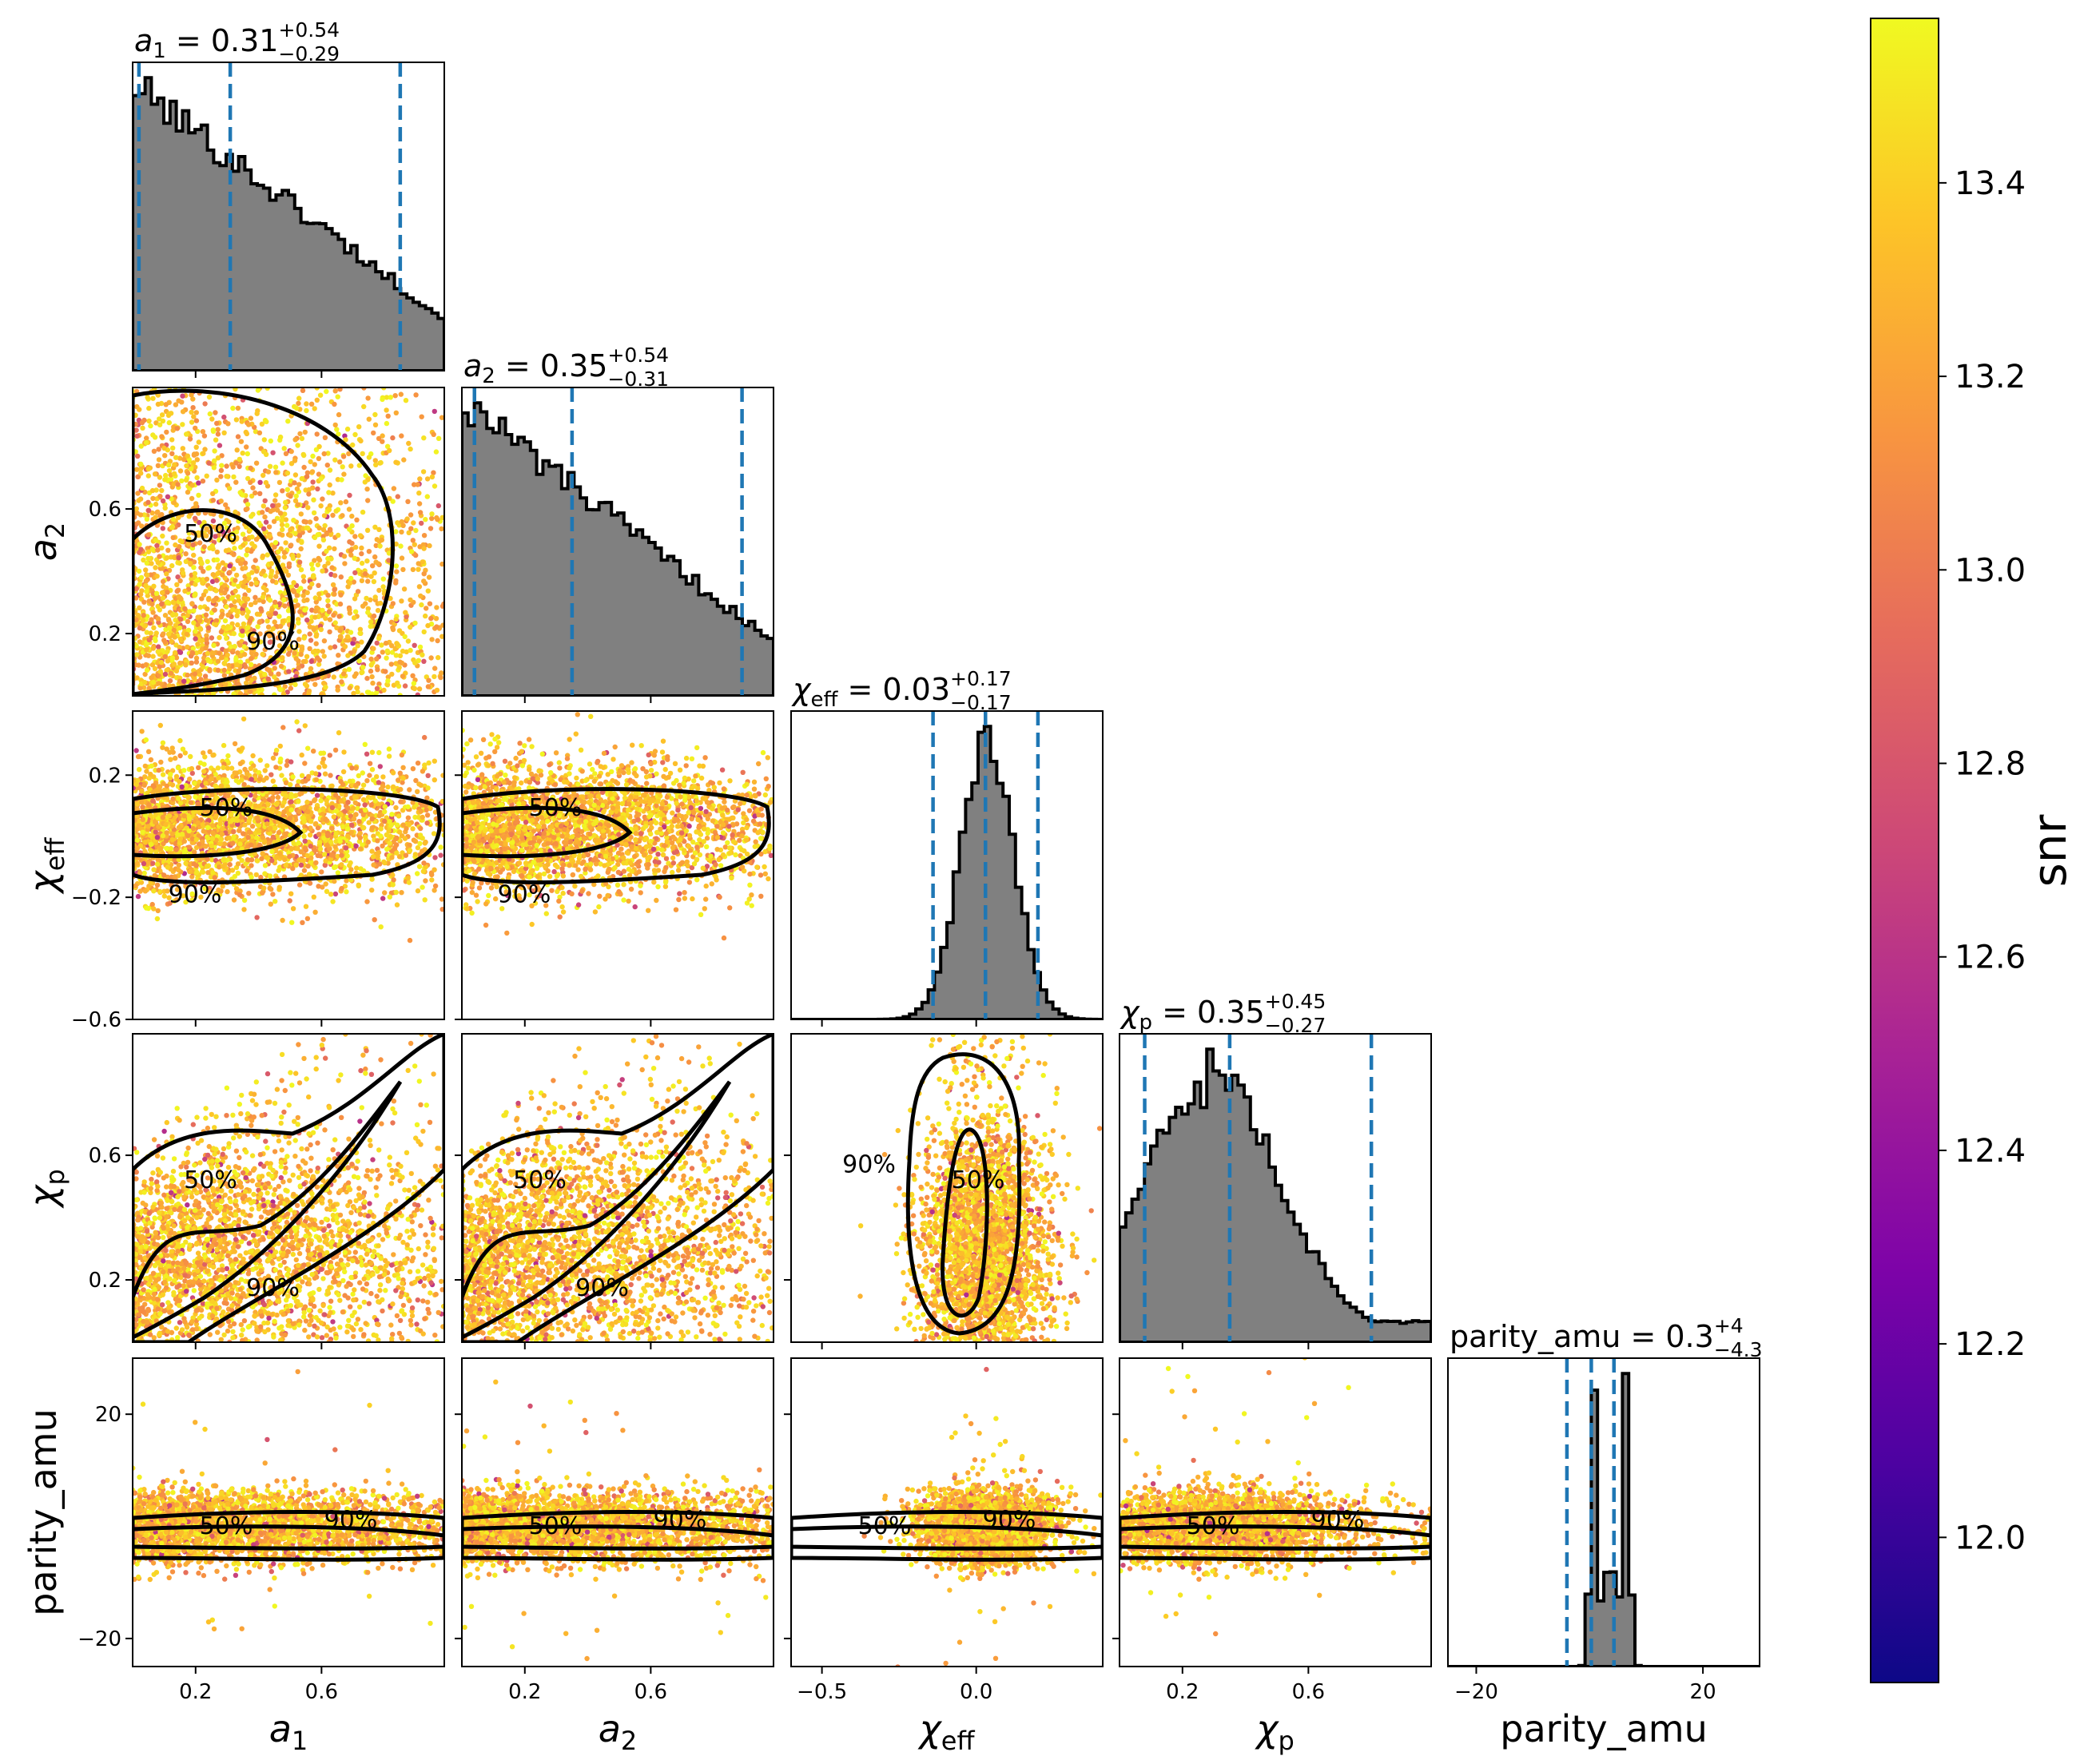 The width and height of the screenshot is (2092, 1764). What do you see at coordinates (100, 1639) in the screenshot?
I see `y-tick-label: −20` at bounding box center [100, 1639].